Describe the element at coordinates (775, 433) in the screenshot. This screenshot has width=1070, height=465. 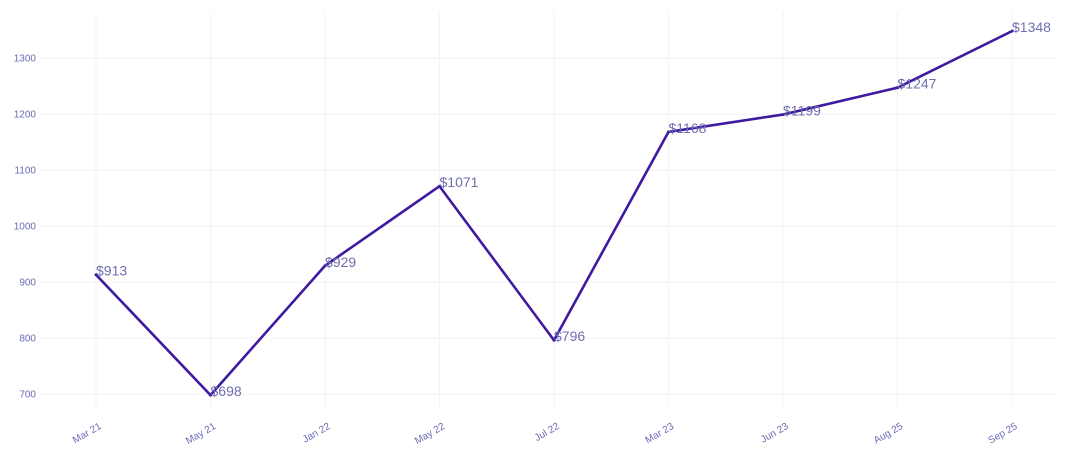
I see `x-tick-label: Jun 23` at that location.